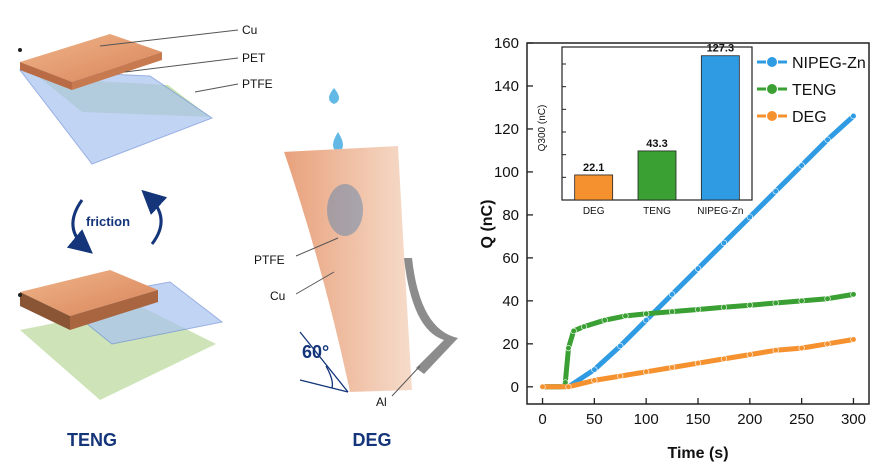  What do you see at coordinates (809, 117) in the screenshot?
I see `legend-label: DEG` at bounding box center [809, 117].